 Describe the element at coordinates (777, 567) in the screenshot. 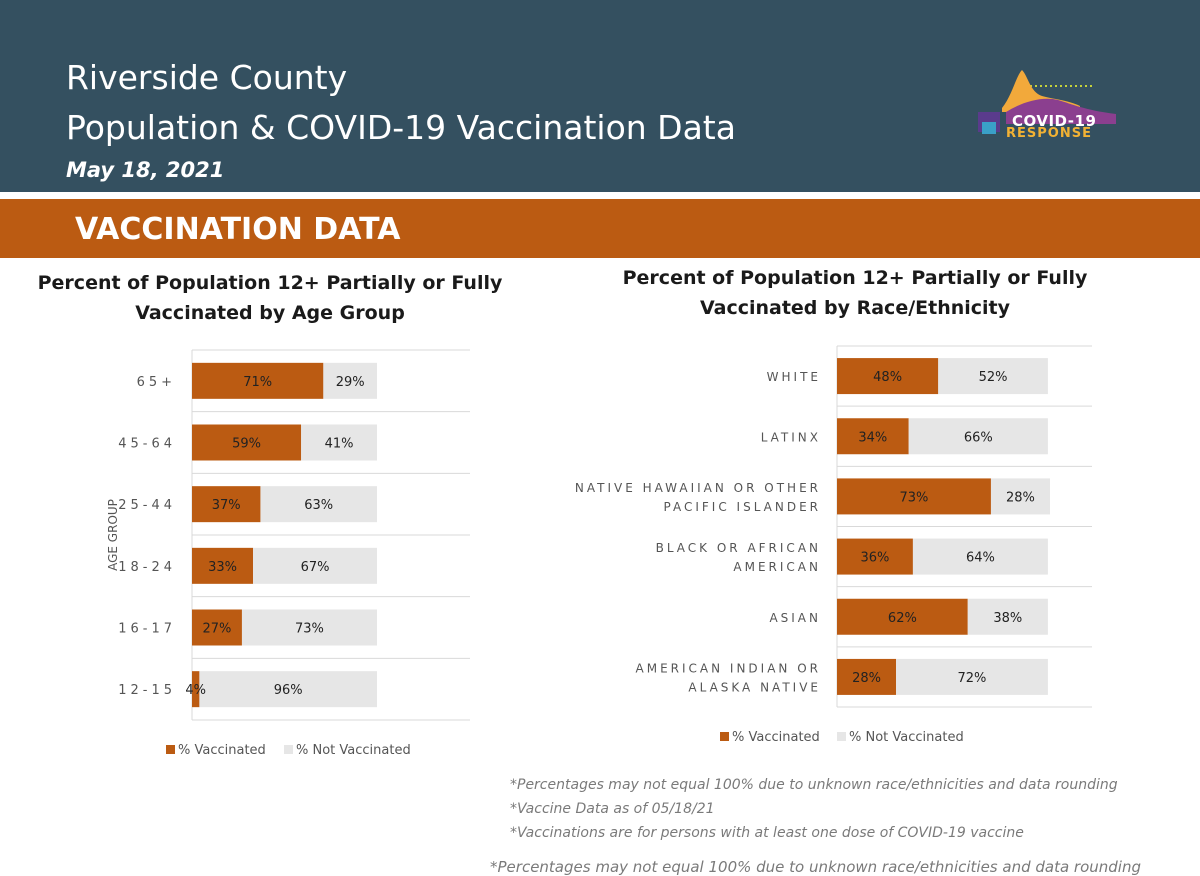

I see `race-category-label: AMERICAN` at that location.